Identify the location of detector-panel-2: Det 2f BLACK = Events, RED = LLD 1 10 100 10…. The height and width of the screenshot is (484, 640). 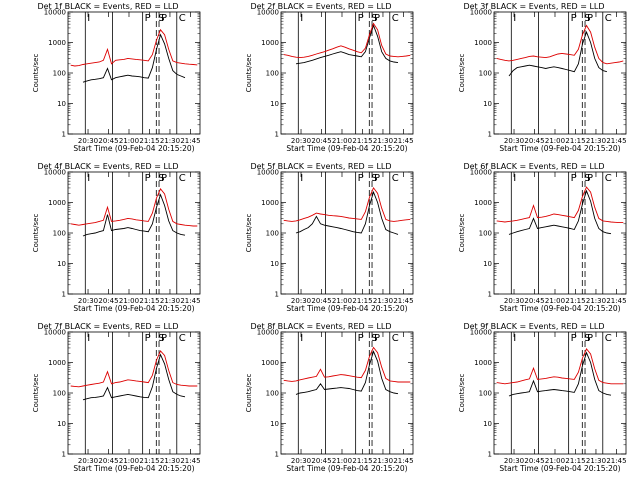
(329, 77).